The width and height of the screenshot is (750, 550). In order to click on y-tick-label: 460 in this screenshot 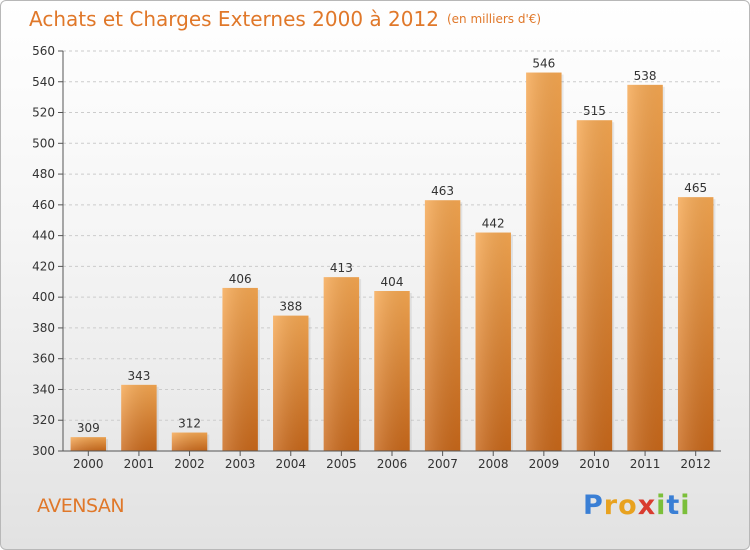, I will do `click(43, 205)`.